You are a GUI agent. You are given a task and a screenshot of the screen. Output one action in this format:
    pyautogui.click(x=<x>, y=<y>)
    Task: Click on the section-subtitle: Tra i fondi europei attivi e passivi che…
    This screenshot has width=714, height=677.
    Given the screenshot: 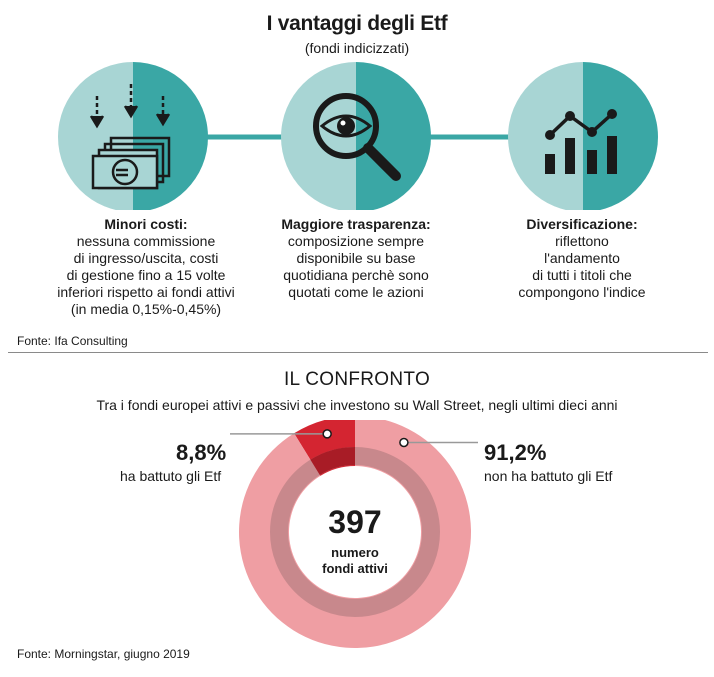 What is the action you would take?
    pyautogui.click(x=357, y=405)
    